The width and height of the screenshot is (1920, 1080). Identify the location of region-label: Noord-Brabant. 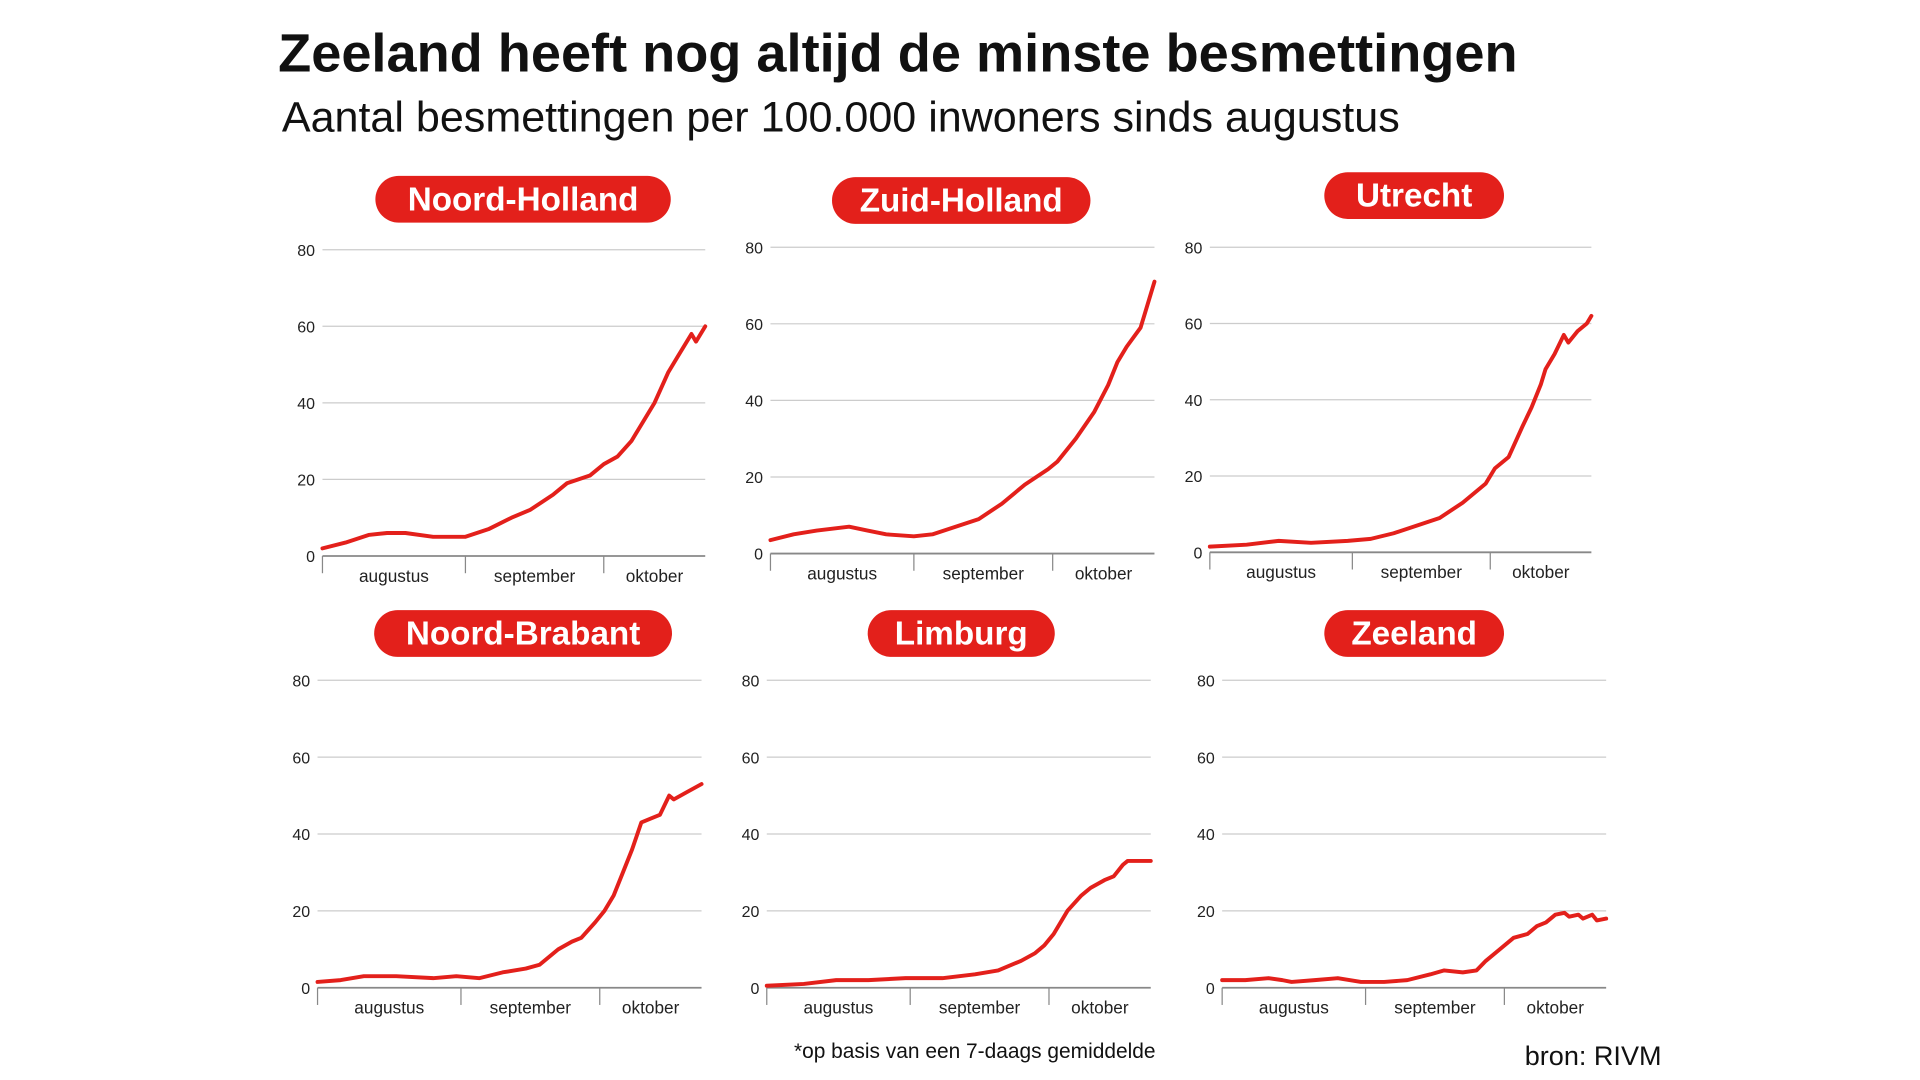
(523, 634).